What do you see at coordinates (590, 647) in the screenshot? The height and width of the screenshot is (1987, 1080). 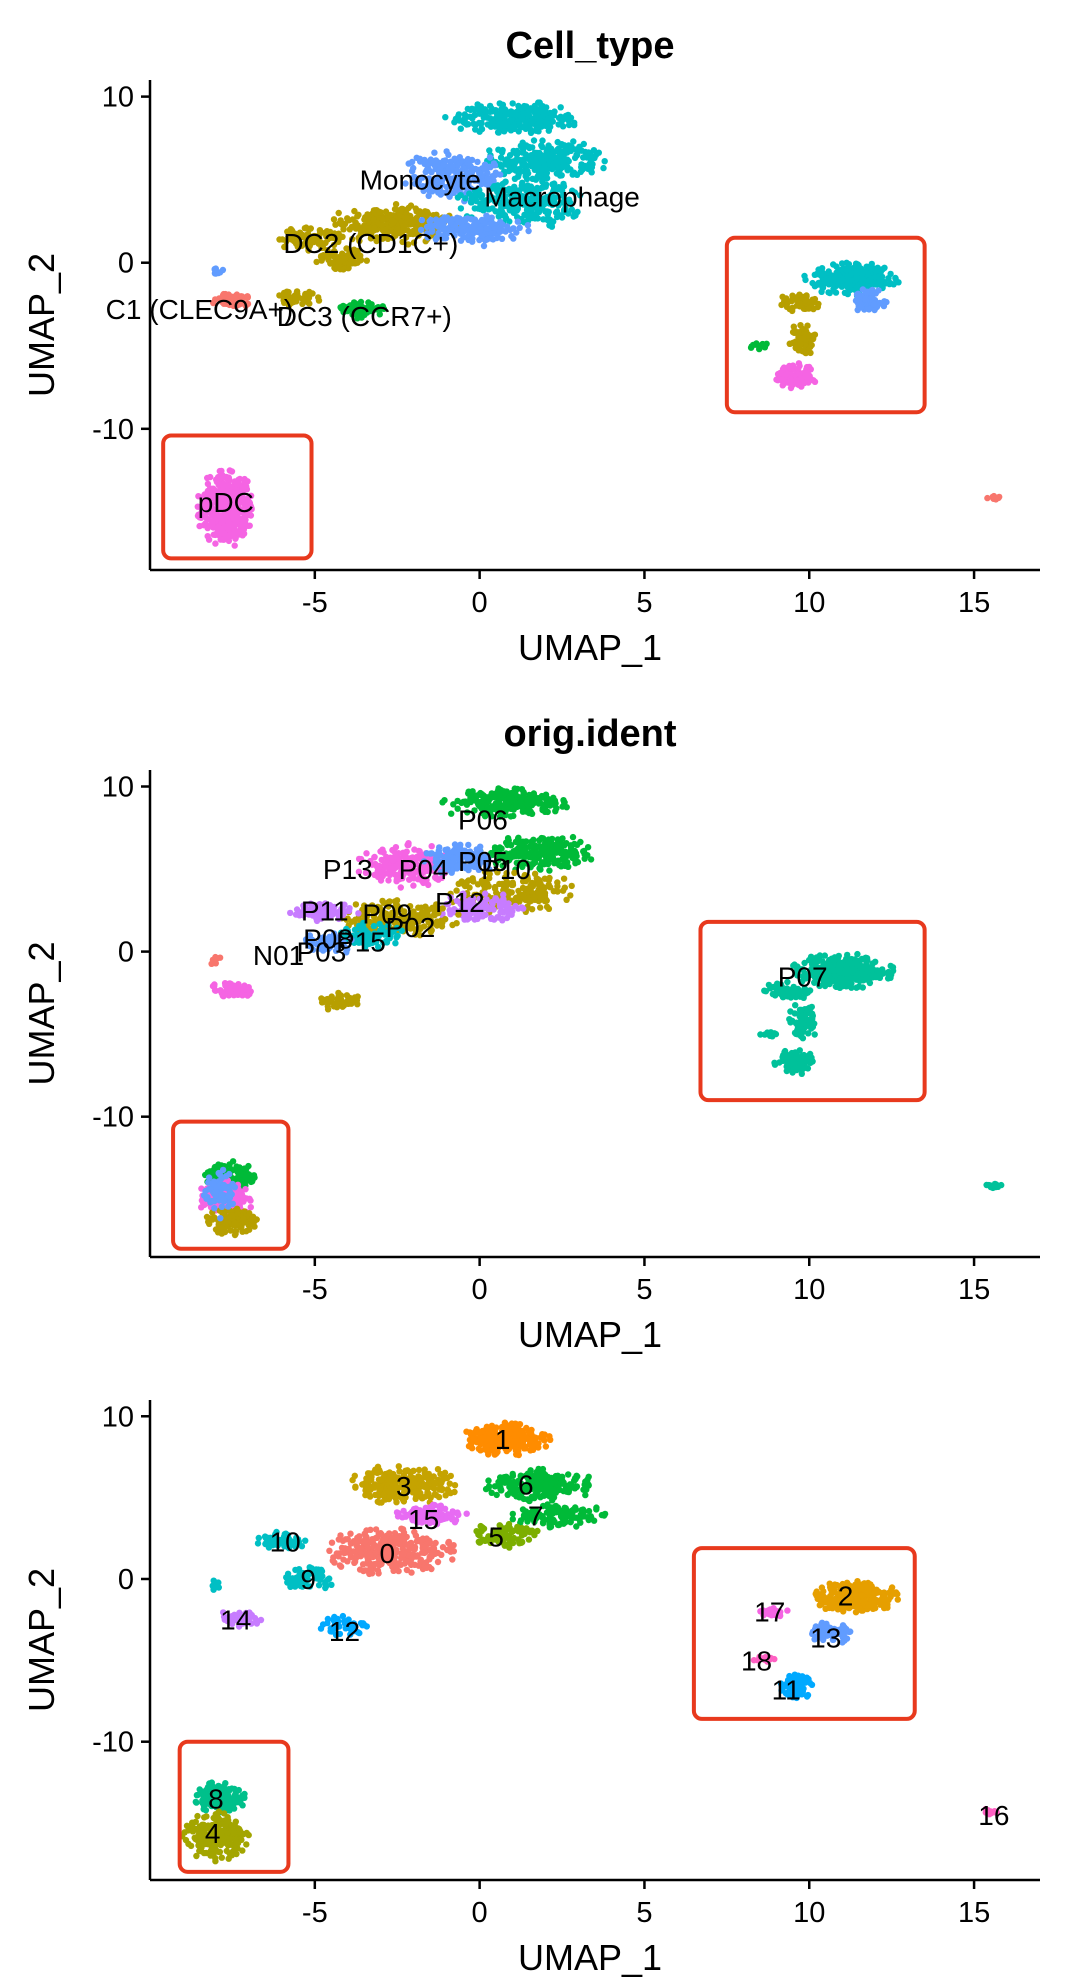 I see `panel-0-x-axis-title: UMAP_1` at bounding box center [590, 647].